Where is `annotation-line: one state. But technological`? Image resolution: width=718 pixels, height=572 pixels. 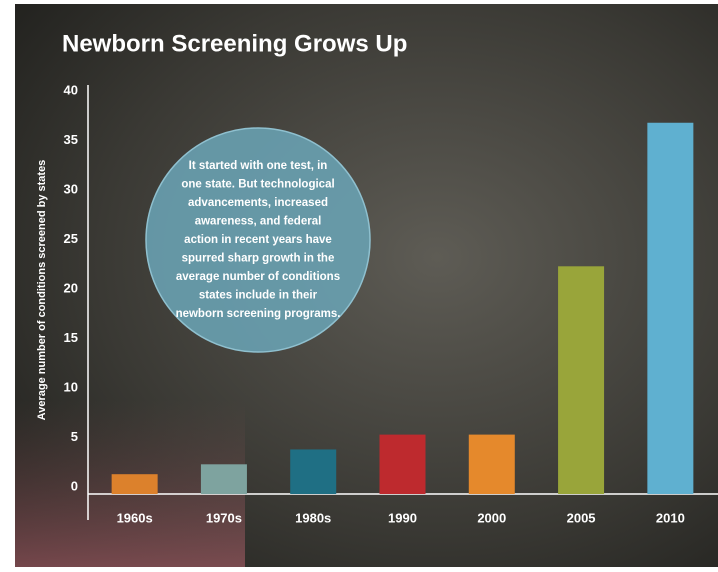
annotation-line: one state. But technological is located at coordinates (257, 185).